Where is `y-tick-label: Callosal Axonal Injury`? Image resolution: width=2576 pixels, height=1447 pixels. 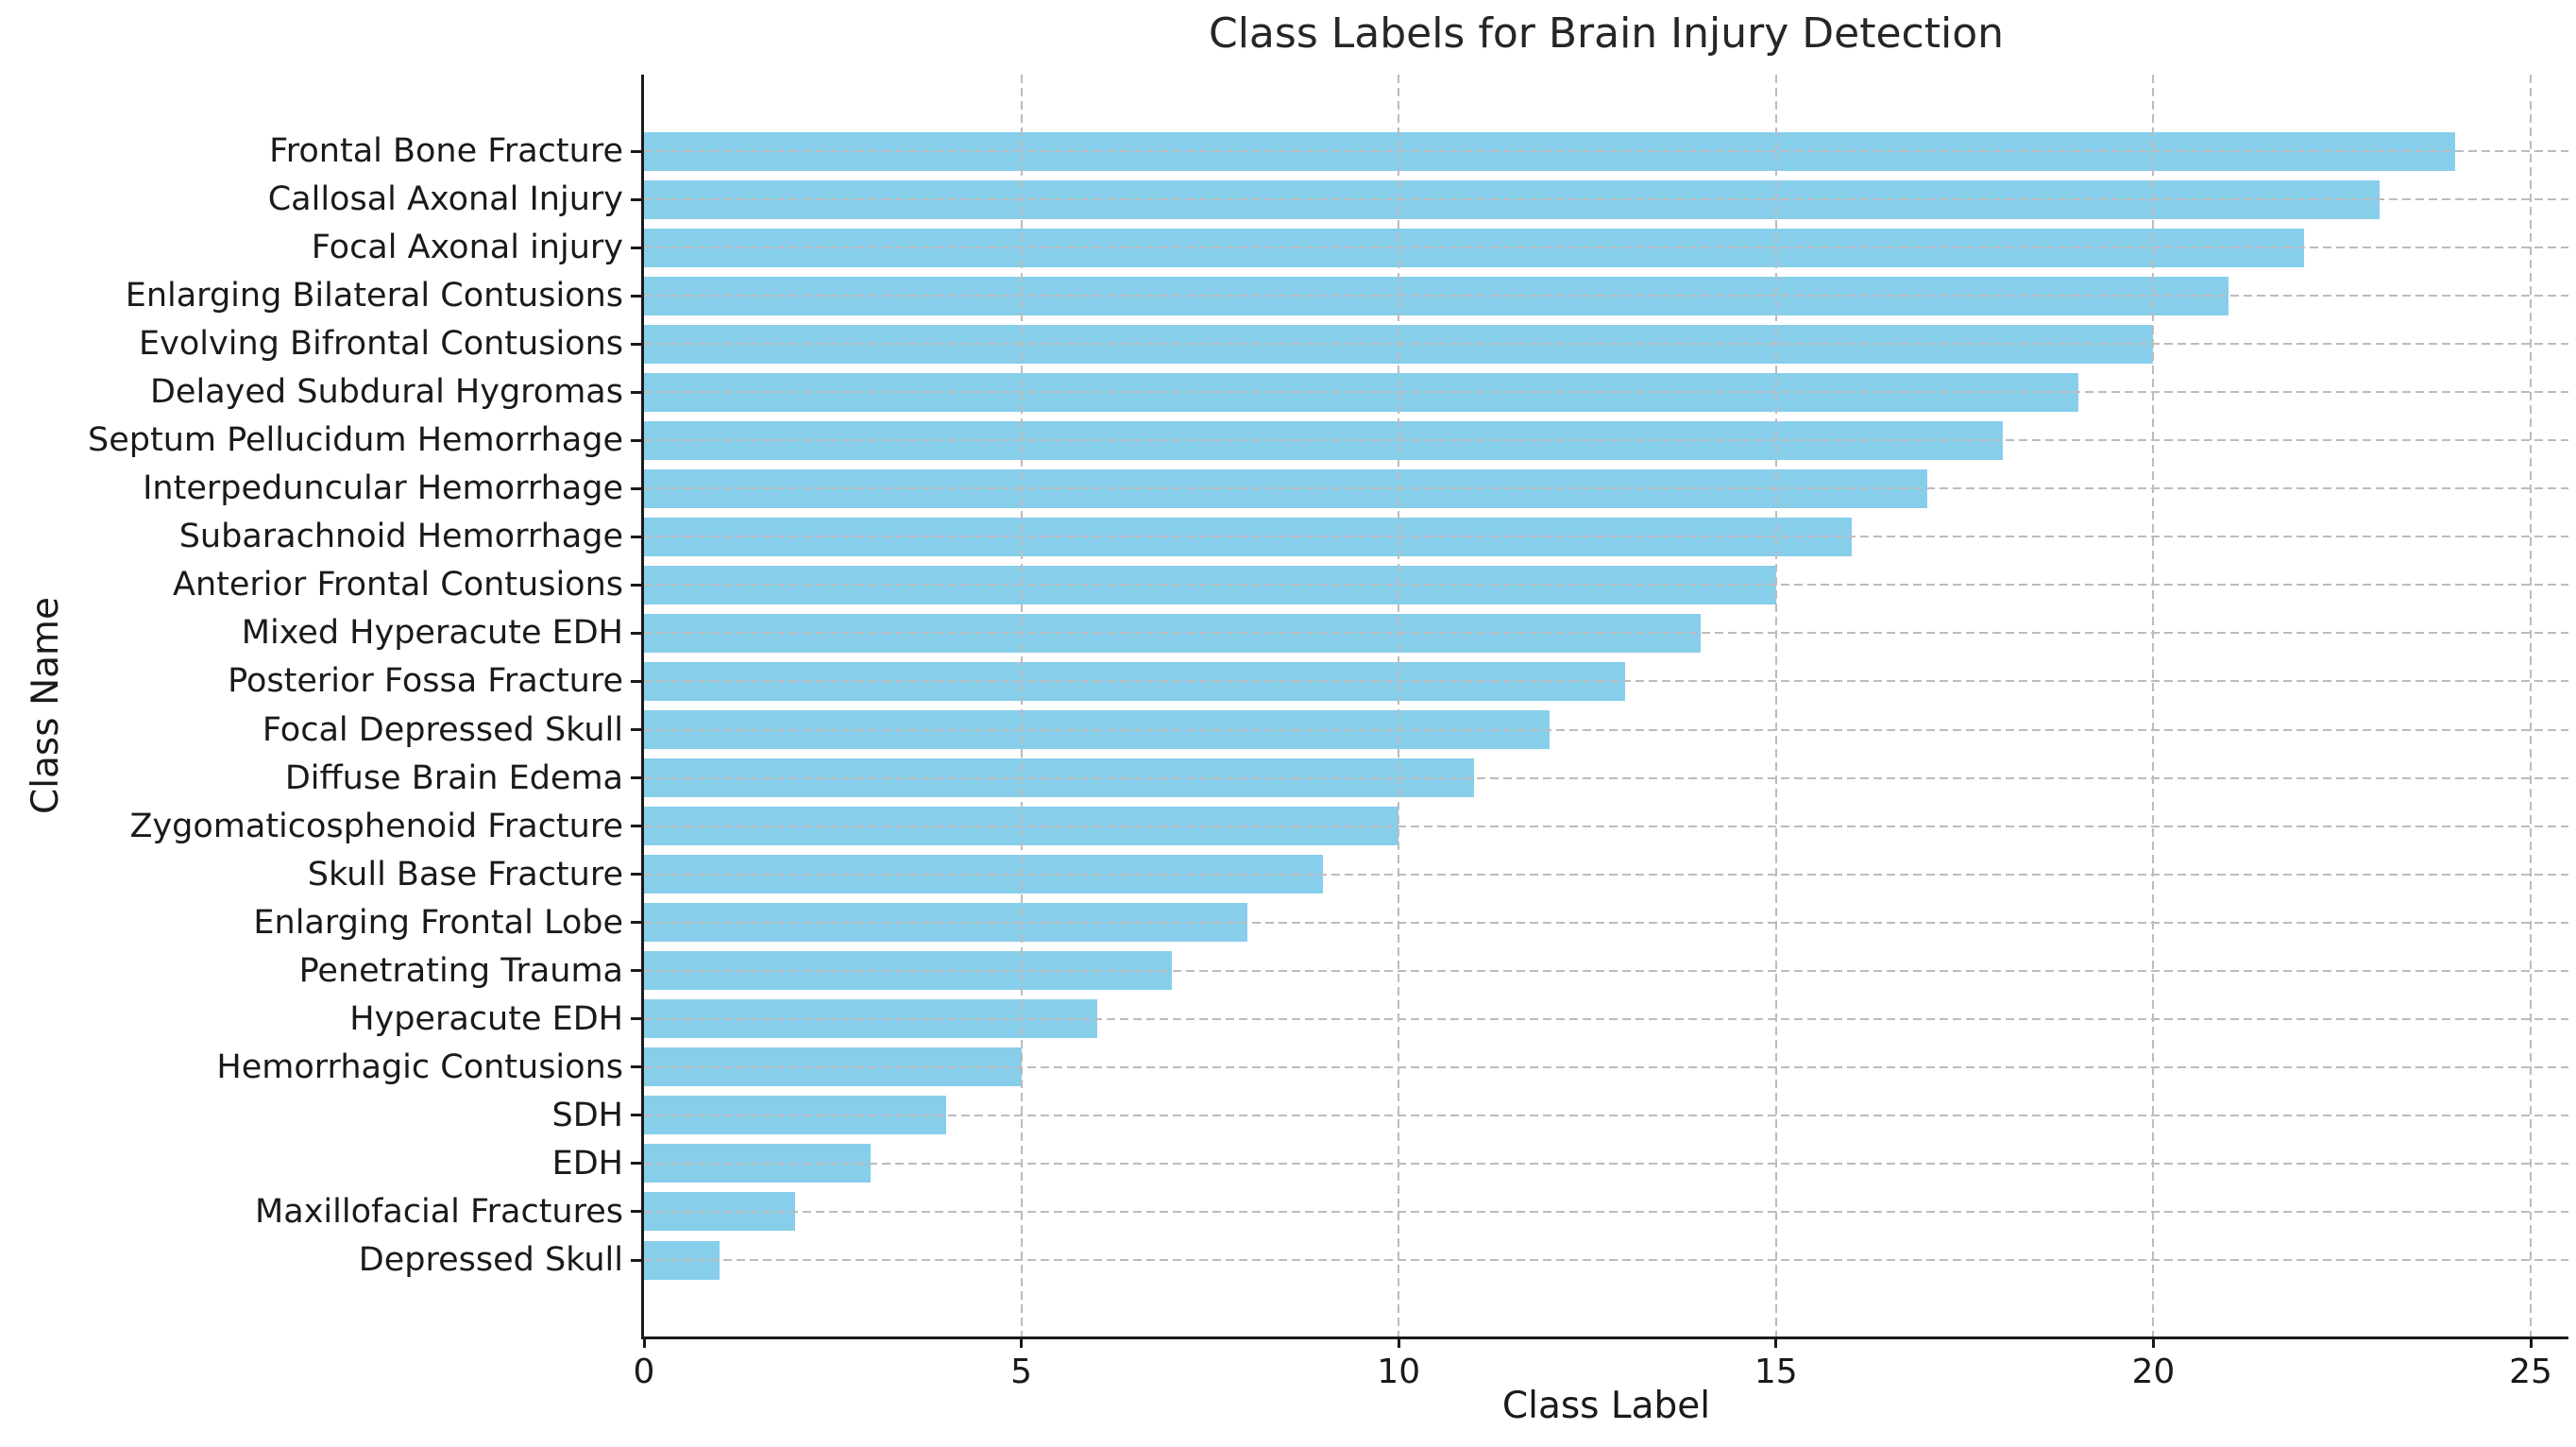
y-tick-label: Callosal Axonal Injury is located at coordinates (445, 199).